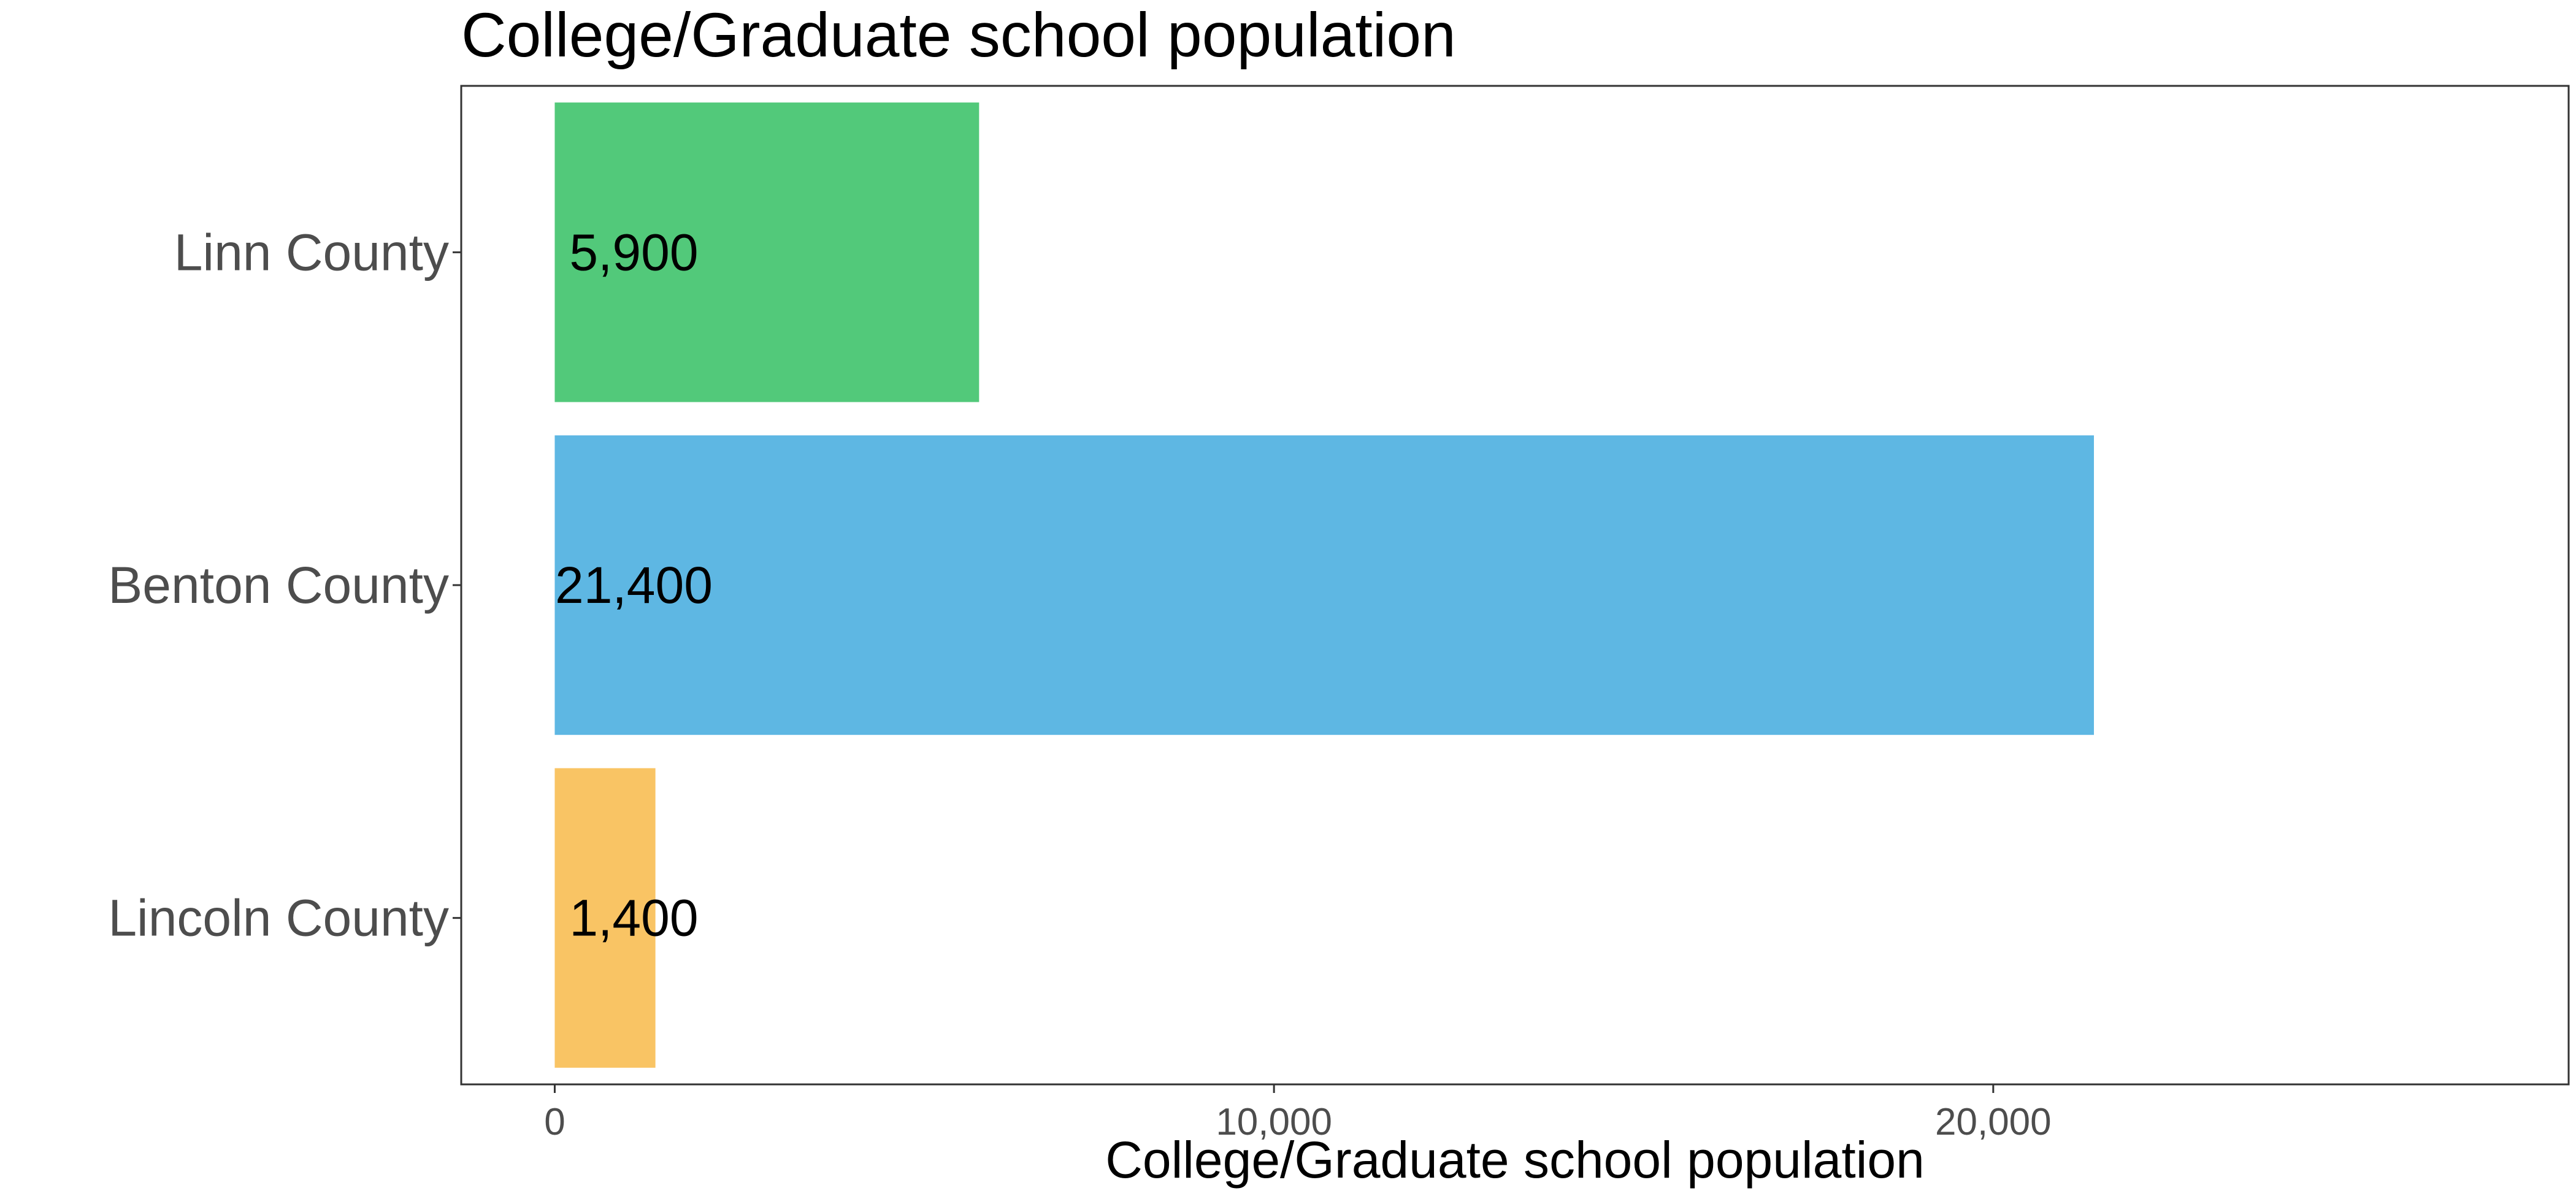 This screenshot has height=1196, width=2576. I want to click on x-axis: 0 10,000 20,000, so click(1298, 1113).